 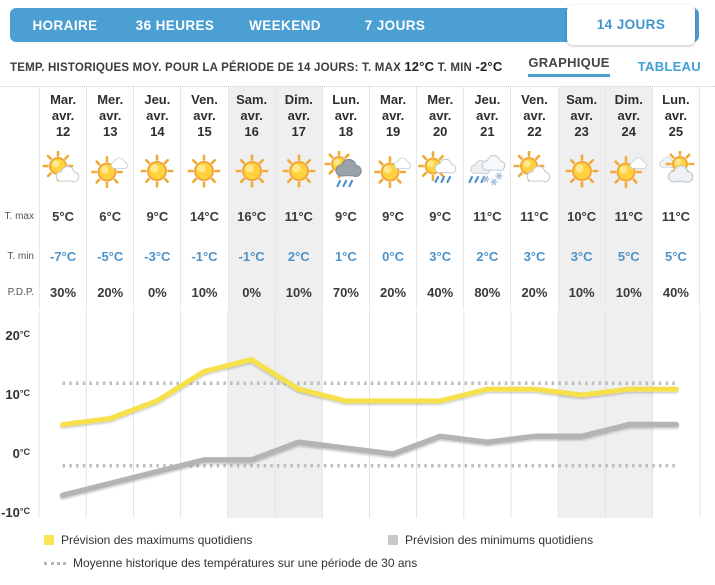 I want to click on t-max-value: 5°C, so click(x=63, y=216).